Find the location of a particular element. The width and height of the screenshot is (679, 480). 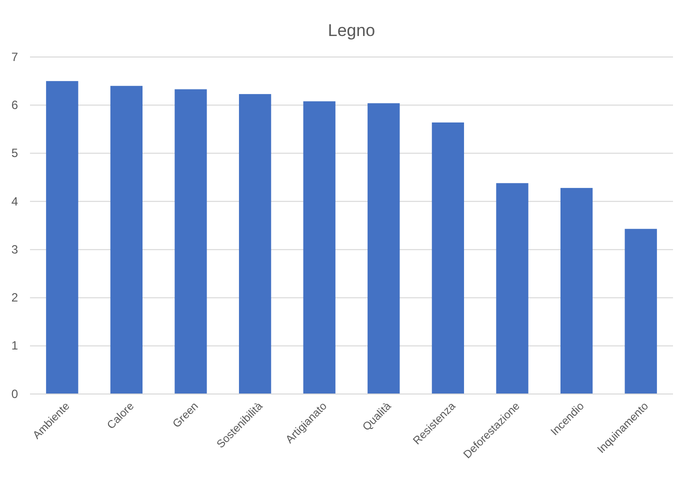

y-tick-label: 5 is located at coordinates (14, 153).